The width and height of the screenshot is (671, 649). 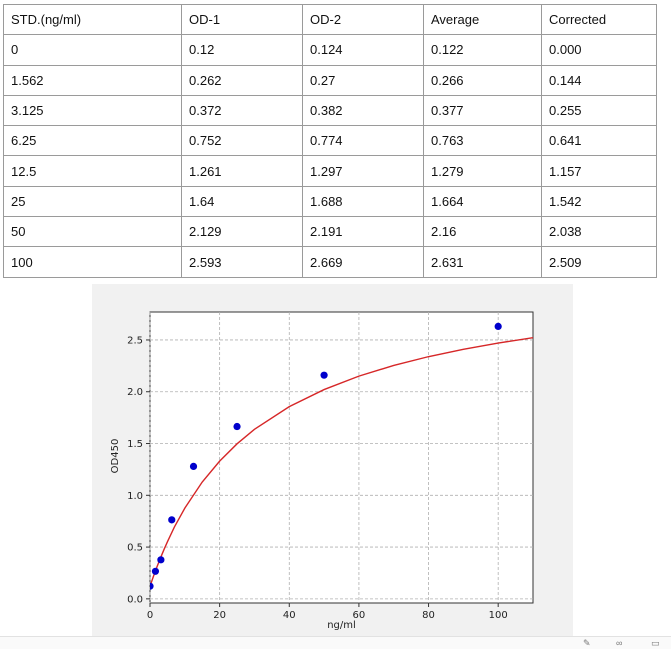 I want to click on table-cell: 2.669, so click(x=363, y=262).